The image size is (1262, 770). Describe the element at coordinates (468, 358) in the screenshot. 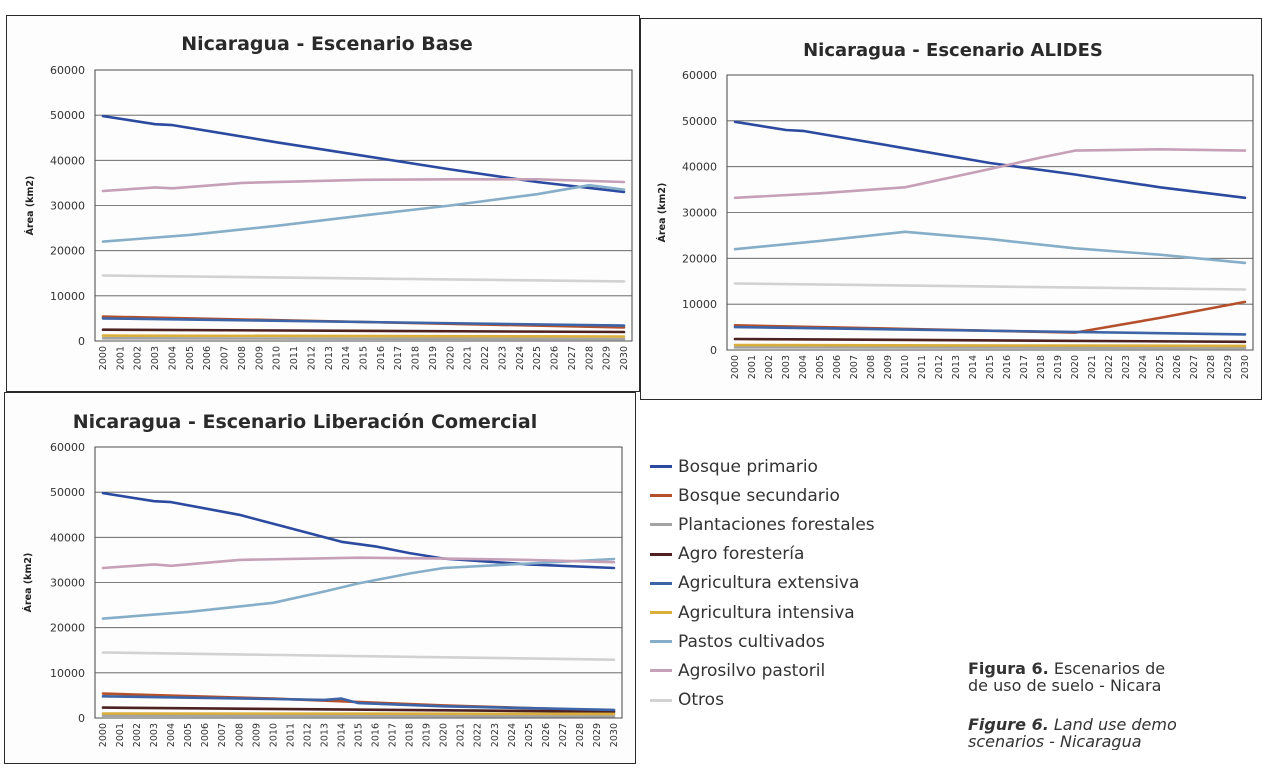

I see `x-tick-label: 2021` at that location.